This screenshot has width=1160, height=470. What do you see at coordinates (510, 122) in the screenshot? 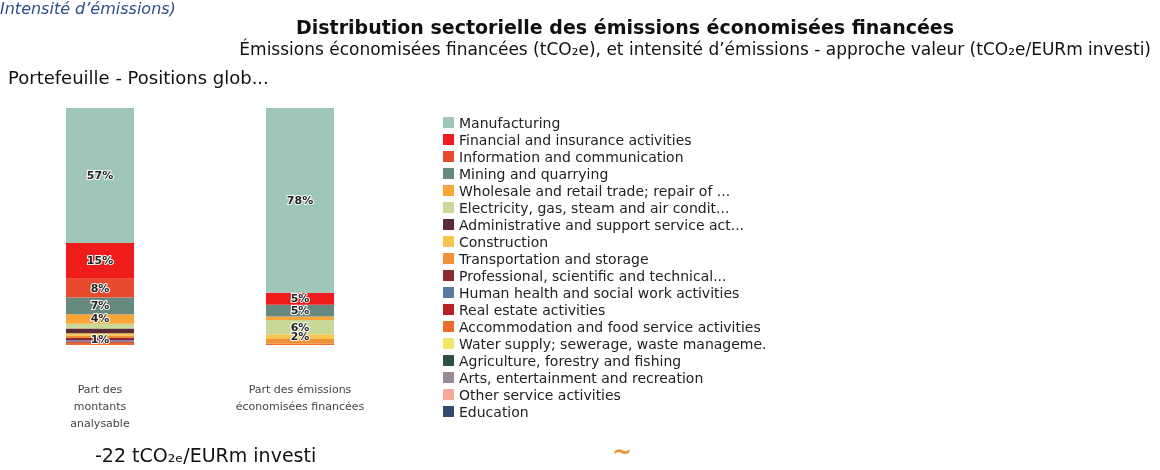
I see `legend-label: Manufacturing` at bounding box center [510, 122].